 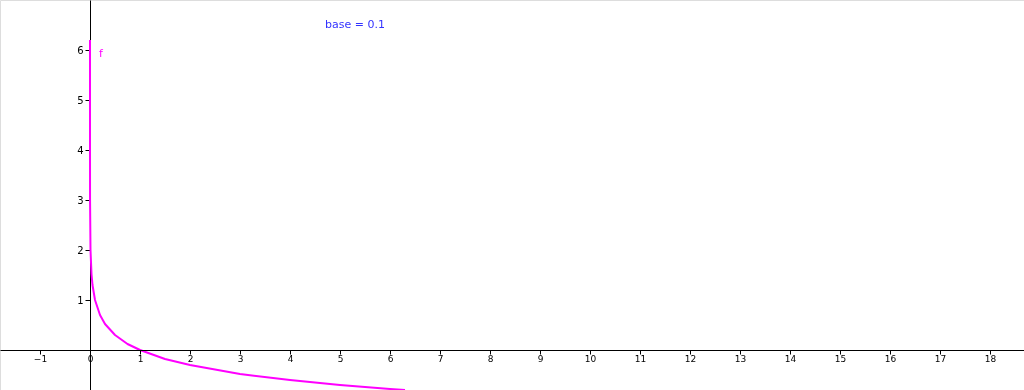 I want to click on y-tick-label: 4, so click(x=80, y=150).